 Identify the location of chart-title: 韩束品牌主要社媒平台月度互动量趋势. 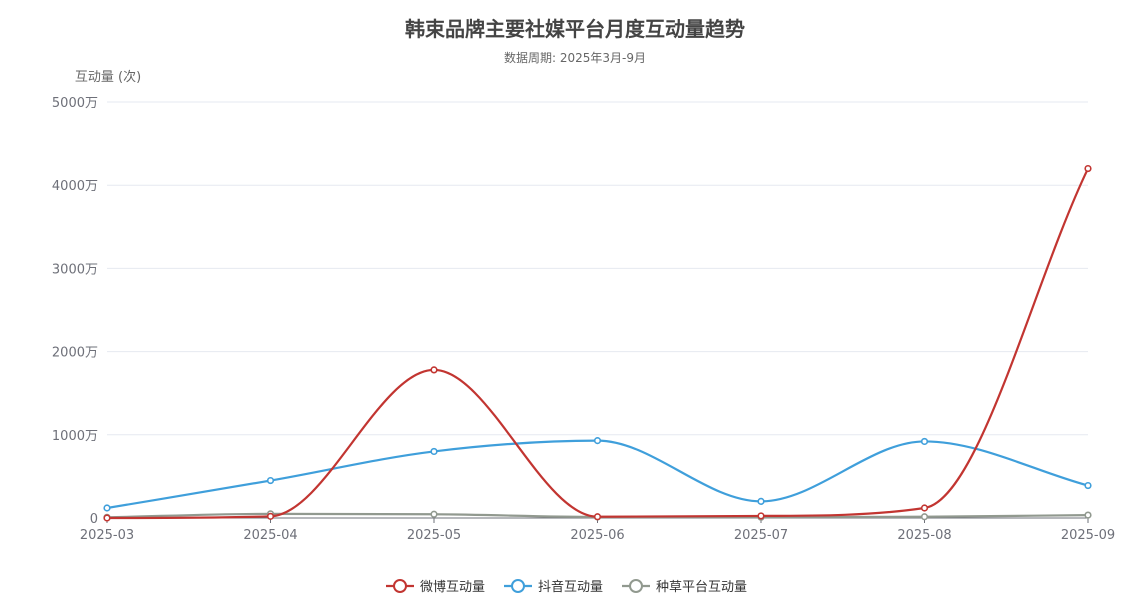
(575, 29).